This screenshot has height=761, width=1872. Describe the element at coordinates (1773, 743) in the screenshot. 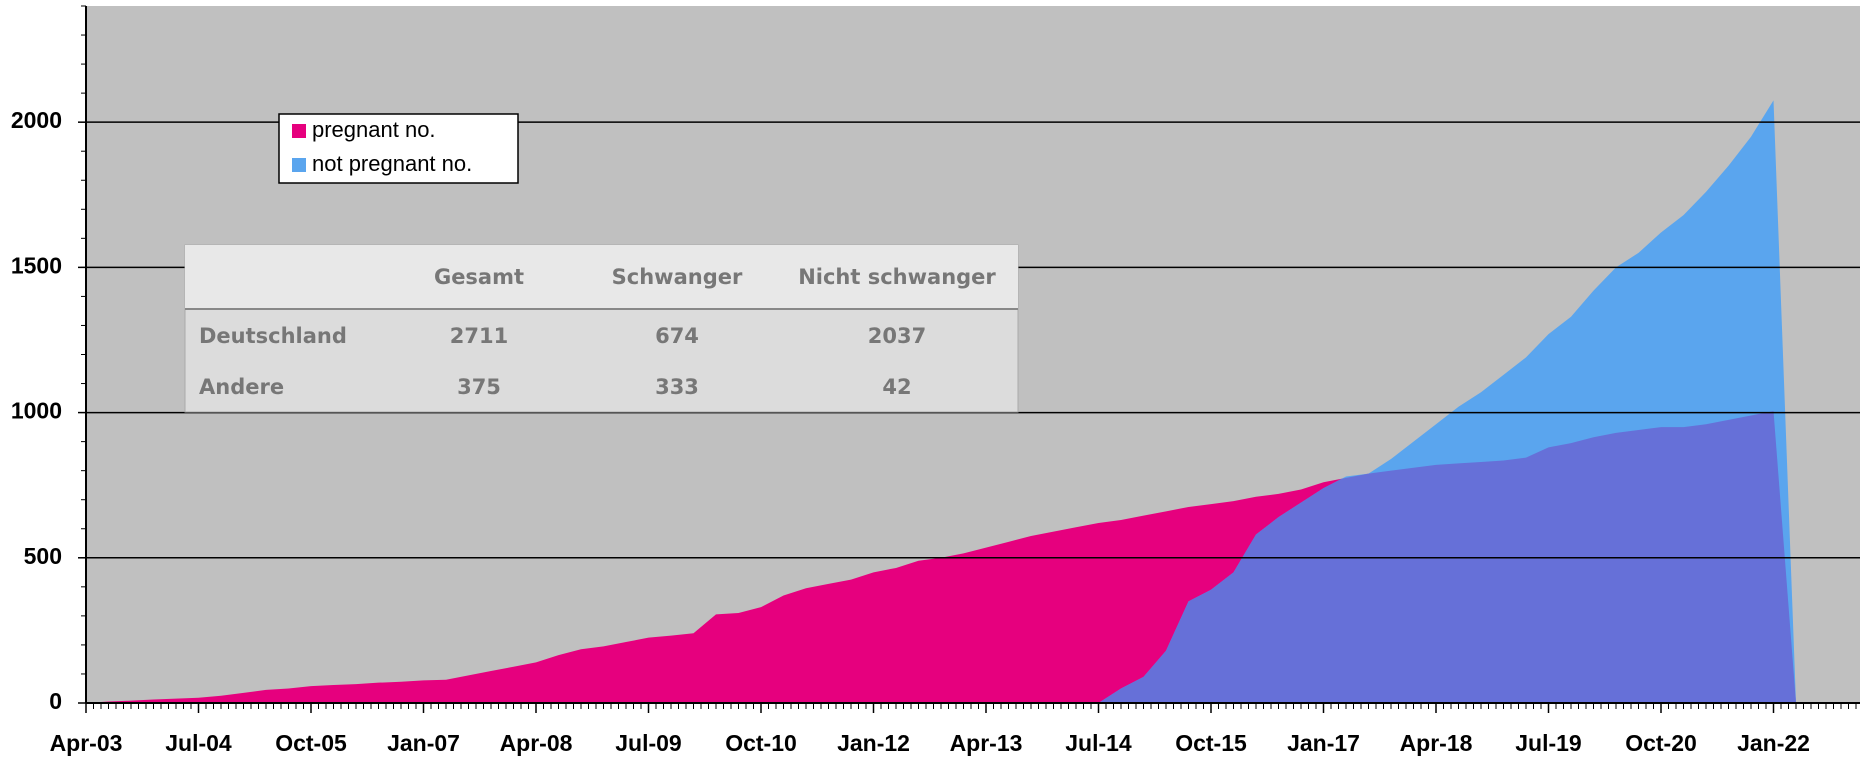

I see `x-tick-label: Jan-22` at that location.